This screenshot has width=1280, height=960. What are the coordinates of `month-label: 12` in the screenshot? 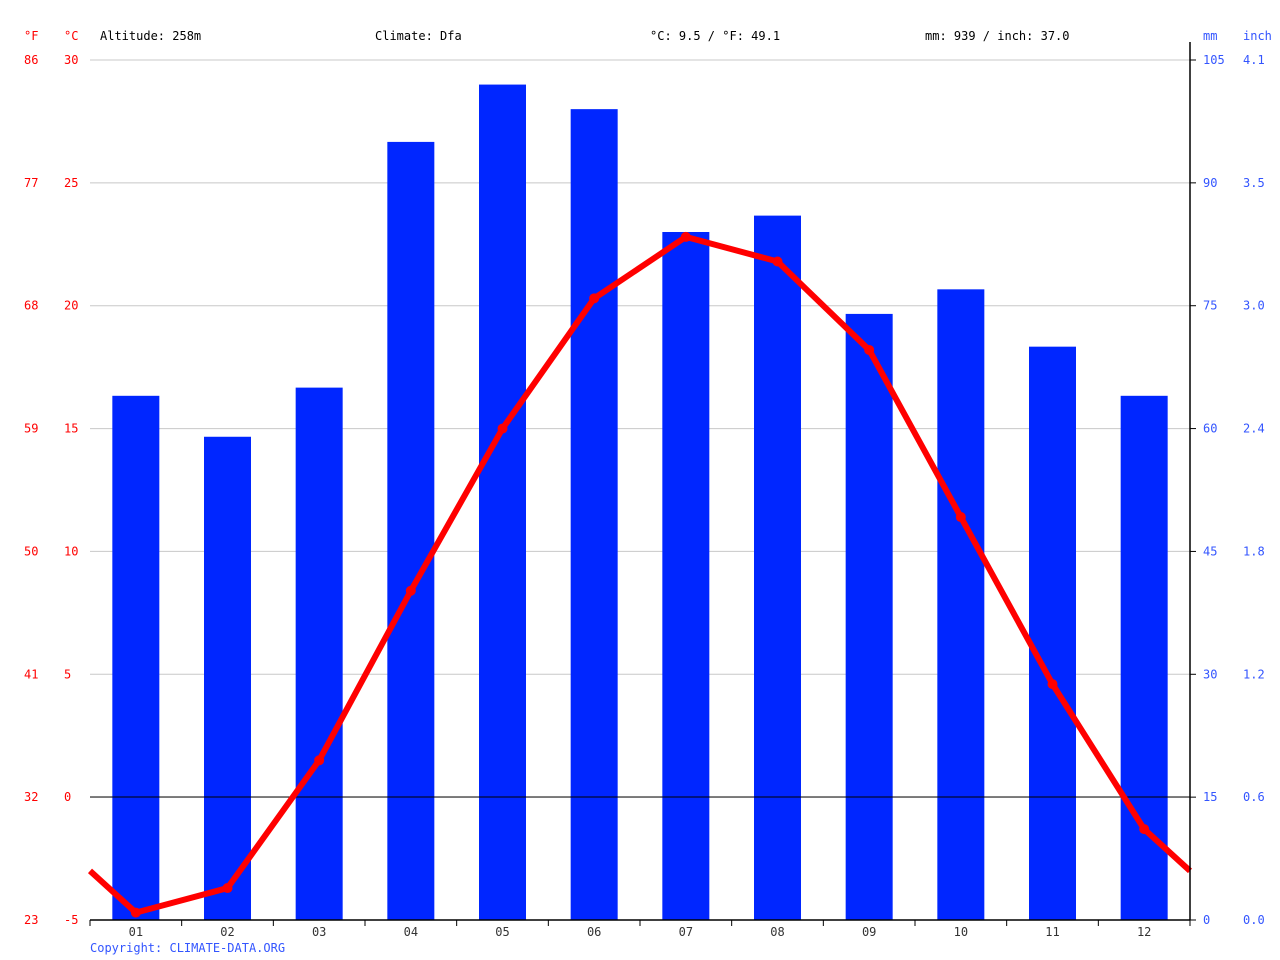 It's located at (1144, 932).